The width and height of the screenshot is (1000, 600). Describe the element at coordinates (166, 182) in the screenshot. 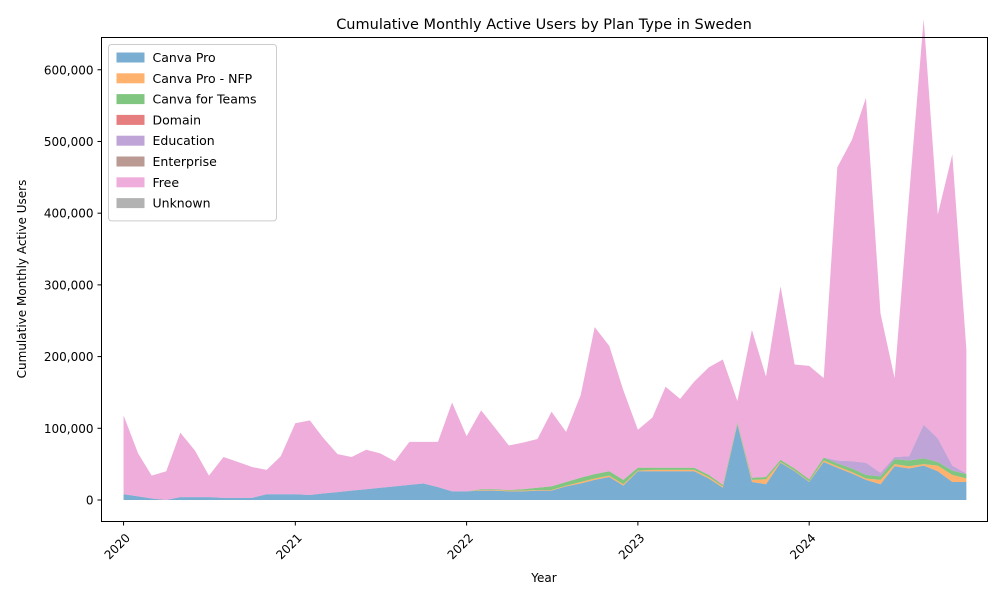

I see `legend-label-free: Free` at that location.